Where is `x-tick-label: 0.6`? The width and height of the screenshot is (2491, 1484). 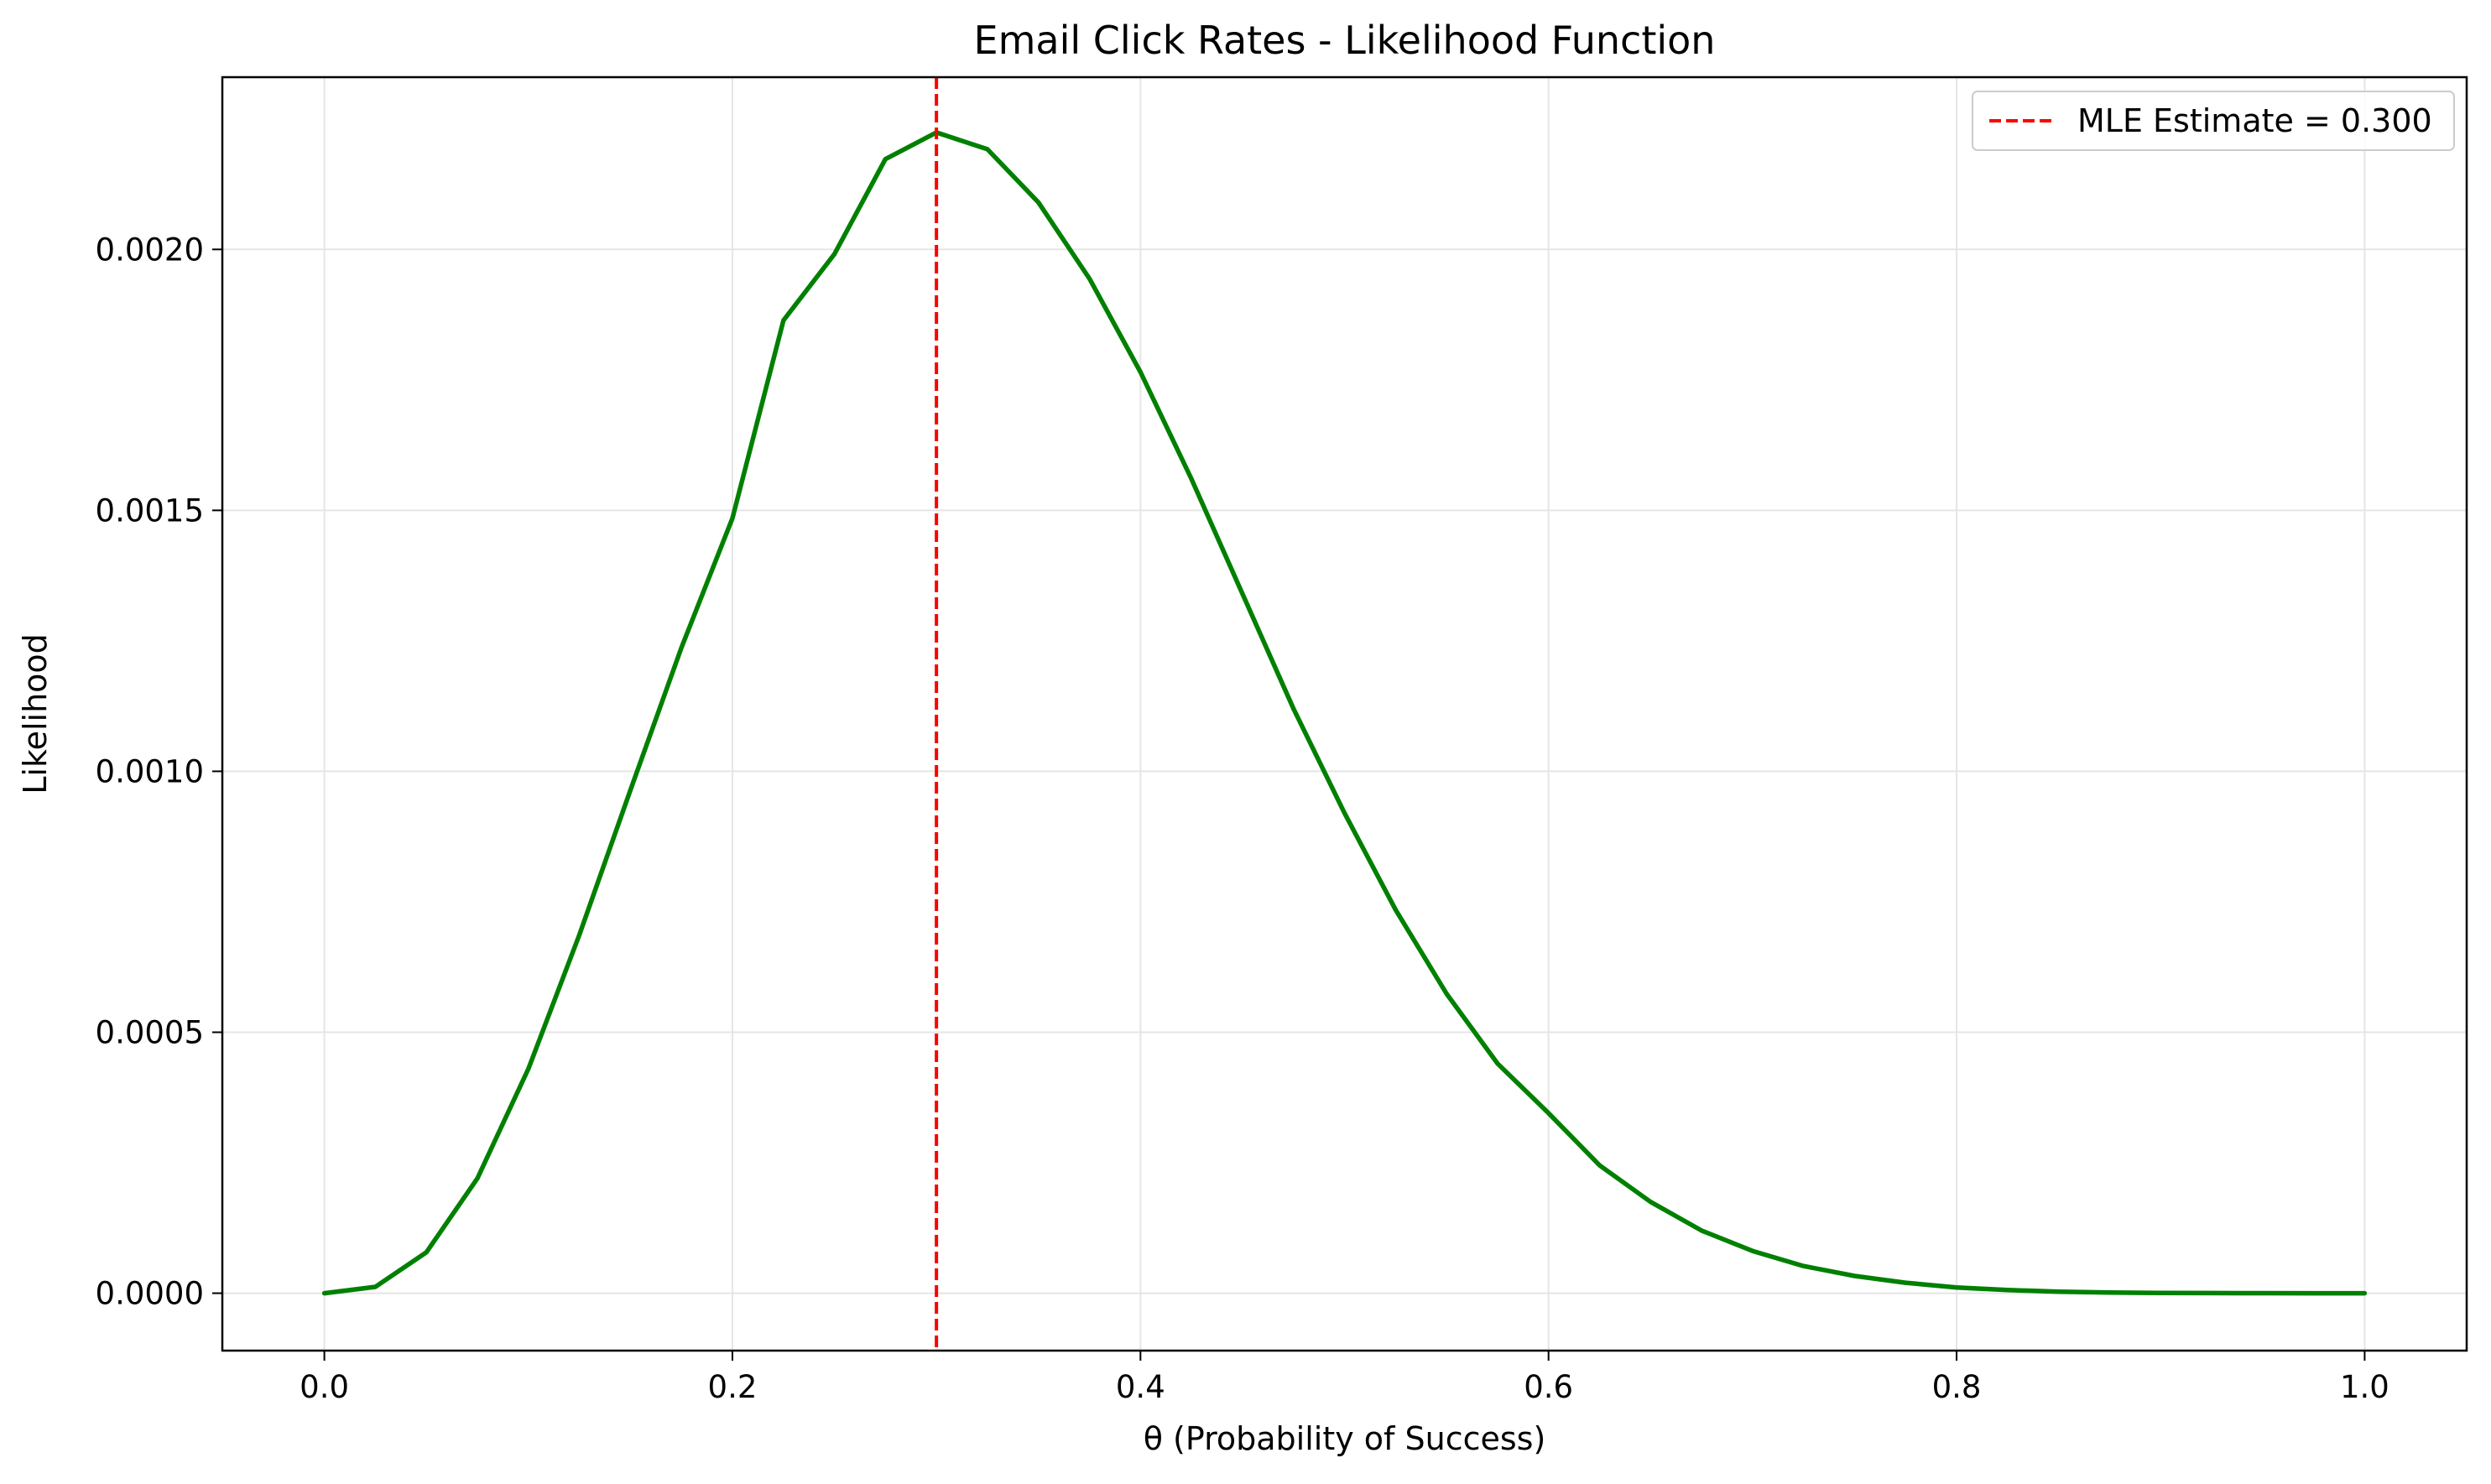
x-tick-label: 0.6 is located at coordinates (1548, 1387).